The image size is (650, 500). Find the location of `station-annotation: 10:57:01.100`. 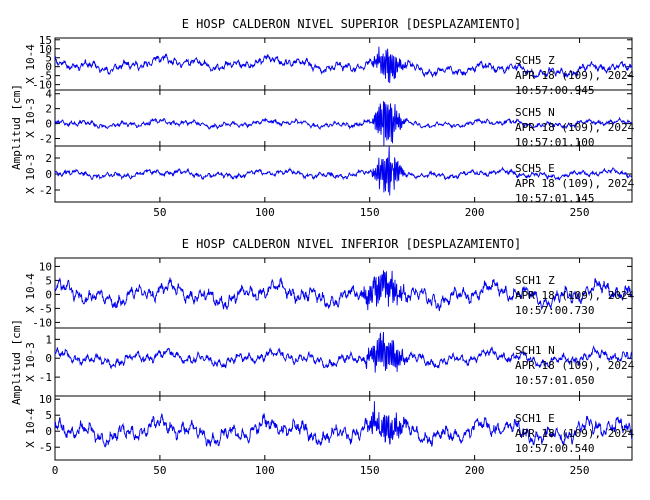

station-annotation: 10:57:01.100 is located at coordinates (554, 142).